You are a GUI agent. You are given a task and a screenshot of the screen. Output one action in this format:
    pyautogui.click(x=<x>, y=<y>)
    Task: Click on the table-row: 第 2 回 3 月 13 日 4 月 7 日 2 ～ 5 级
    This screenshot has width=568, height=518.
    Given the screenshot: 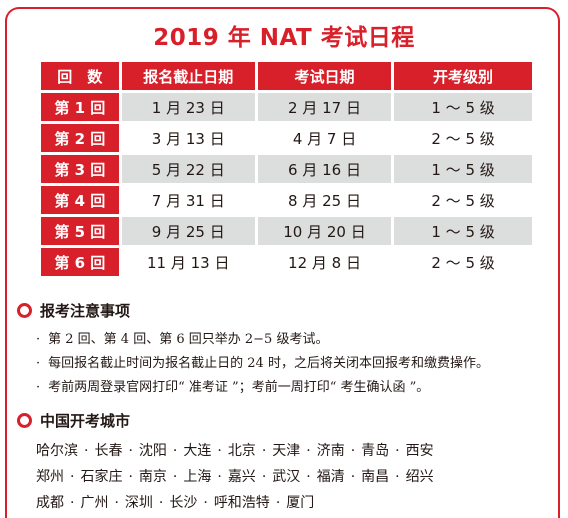 What is the action you would take?
    pyautogui.click(x=286, y=138)
    